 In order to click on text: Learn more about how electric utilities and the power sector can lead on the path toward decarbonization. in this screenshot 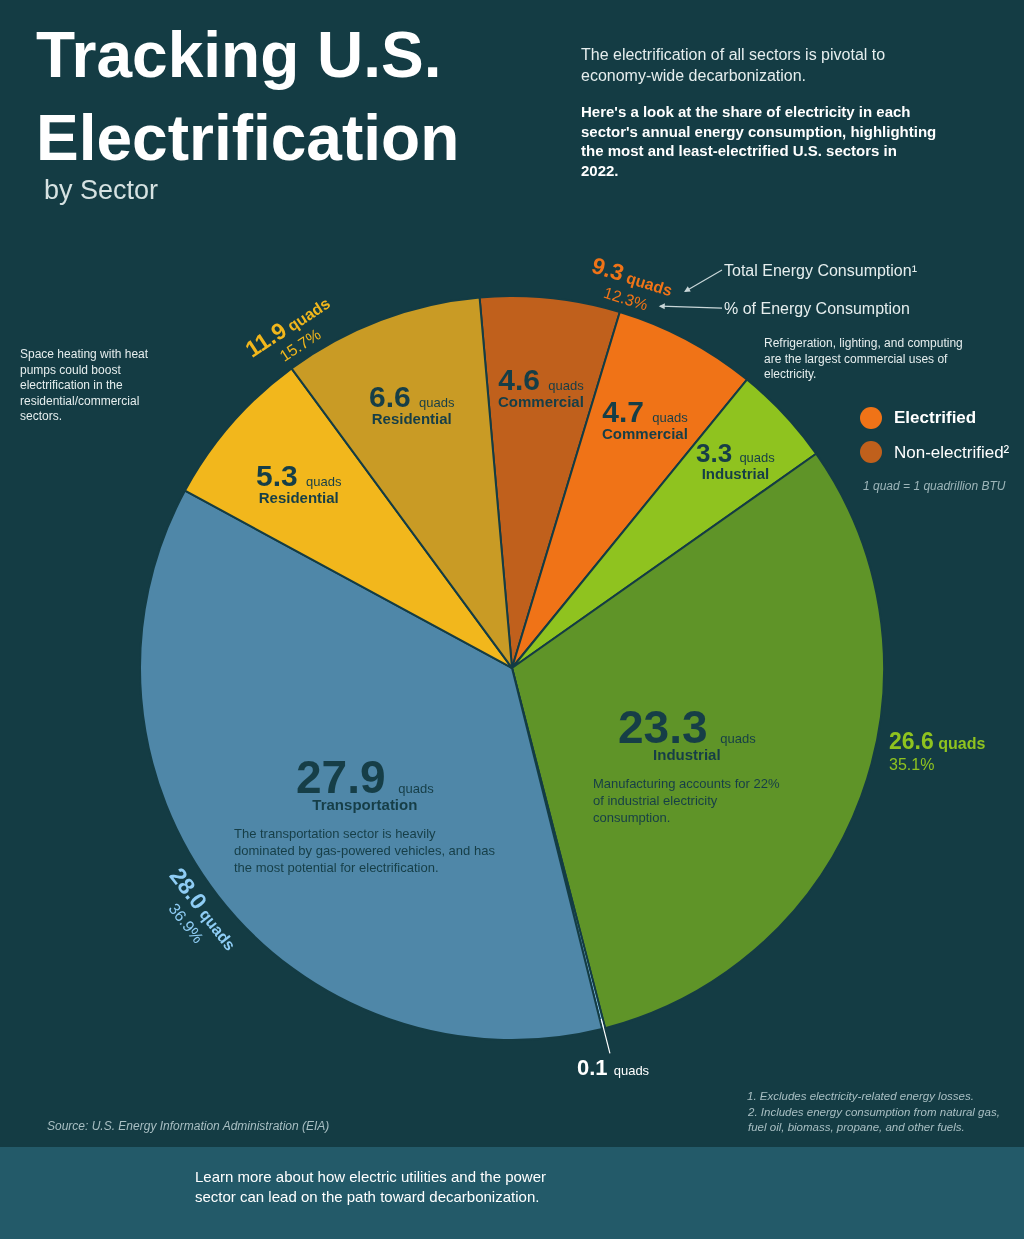, I will do `click(371, 1186)`.